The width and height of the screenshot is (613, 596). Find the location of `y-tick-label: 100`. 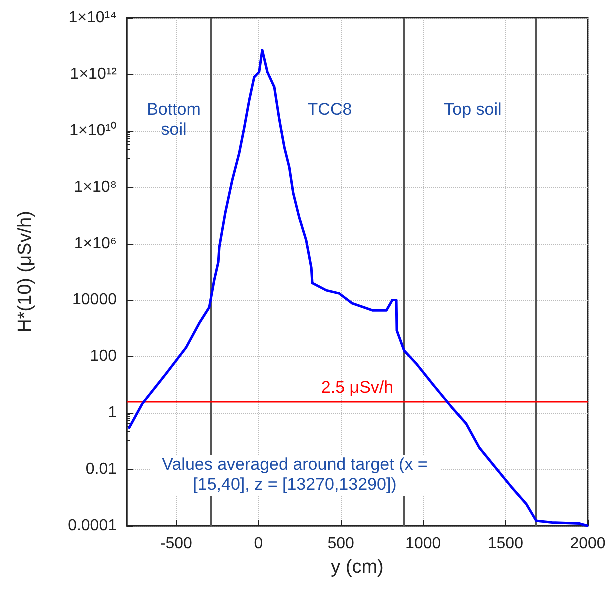

y-tick-label: 100 is located at coordinates (104, 357).